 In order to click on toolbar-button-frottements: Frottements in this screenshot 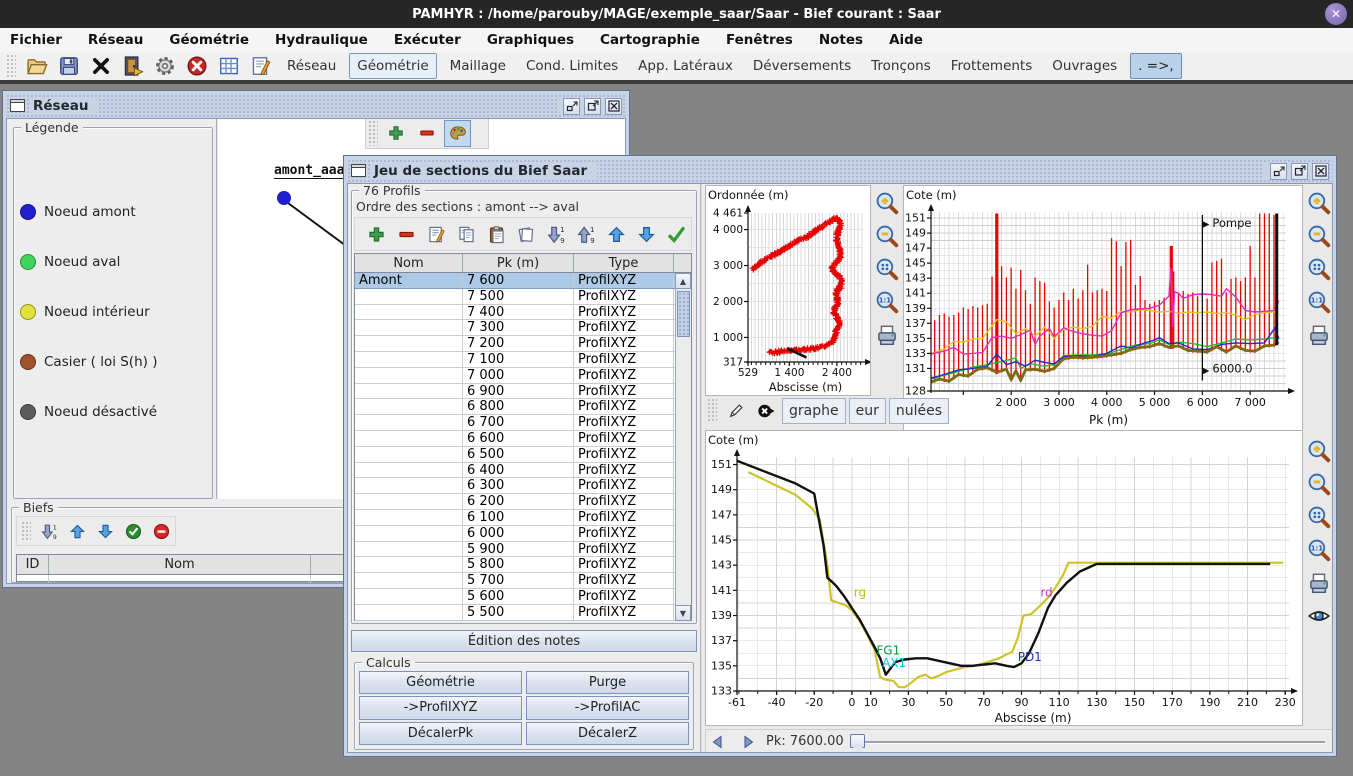, I will do `click(991, 66)`.